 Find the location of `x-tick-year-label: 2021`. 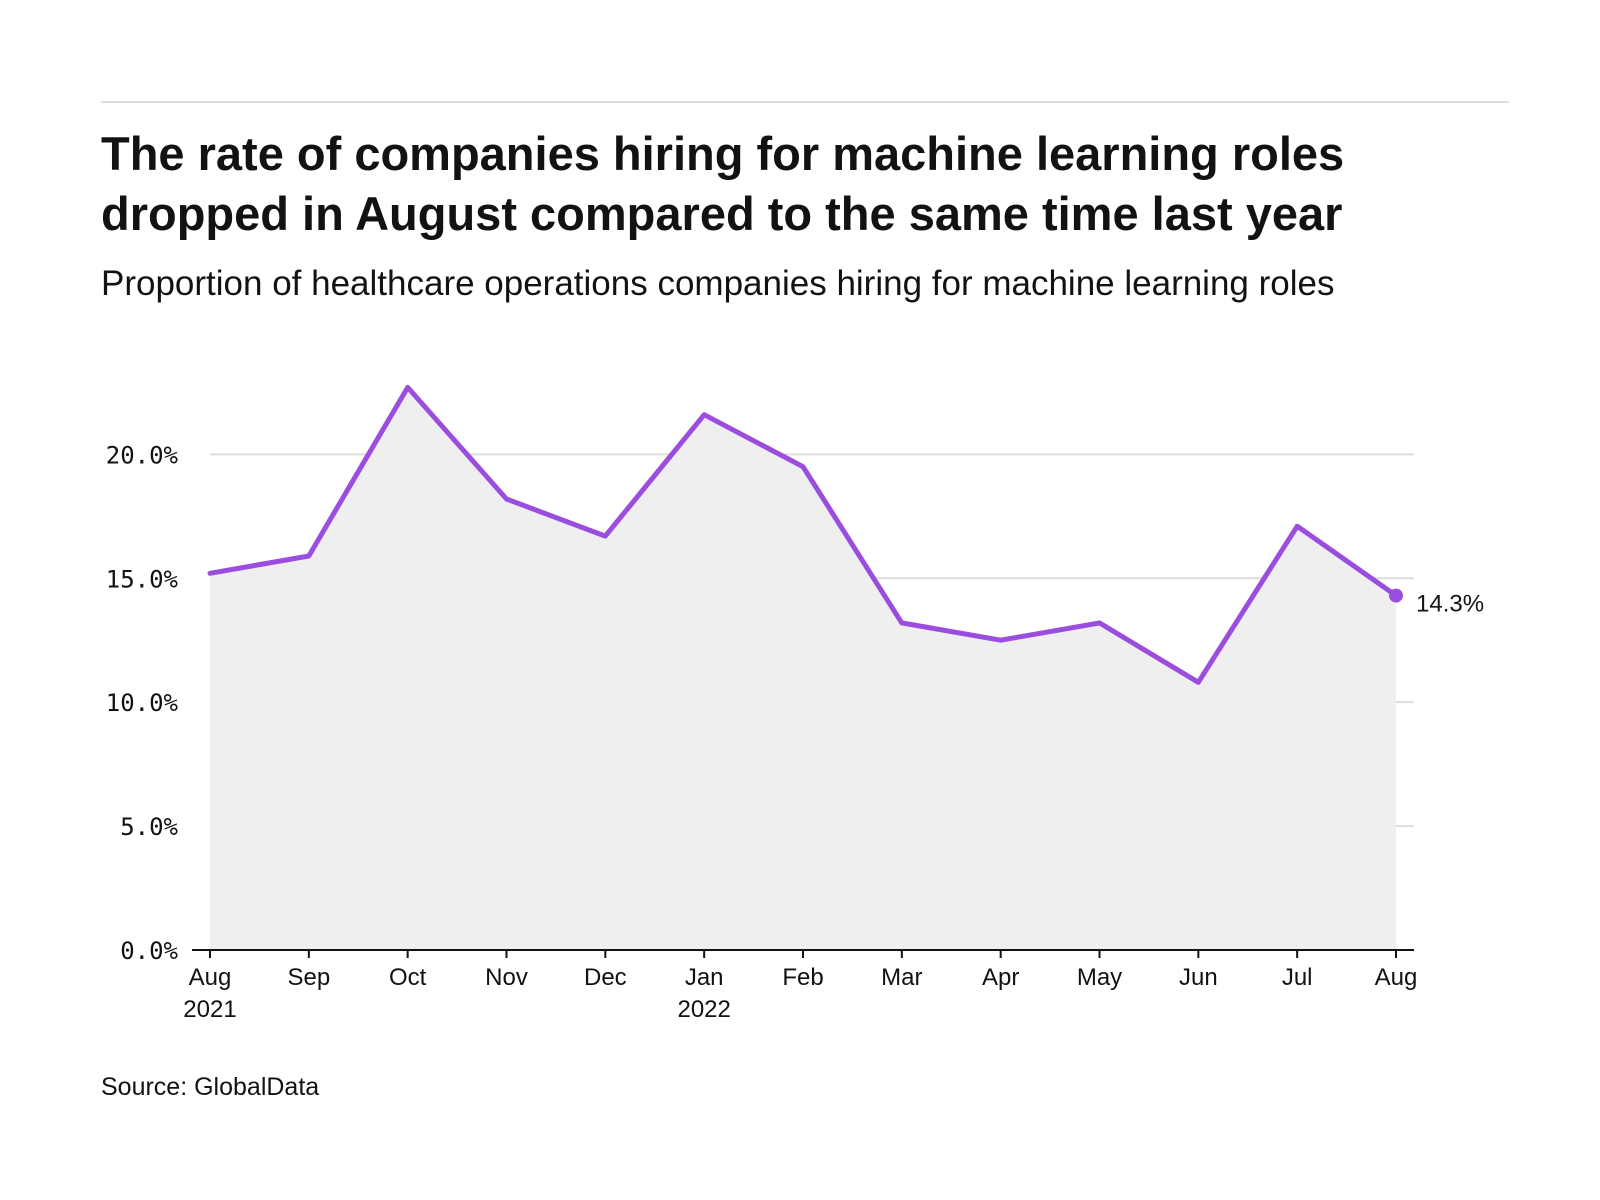

x-tick-year-label: 2021 is located at coordinates (209, 1009).